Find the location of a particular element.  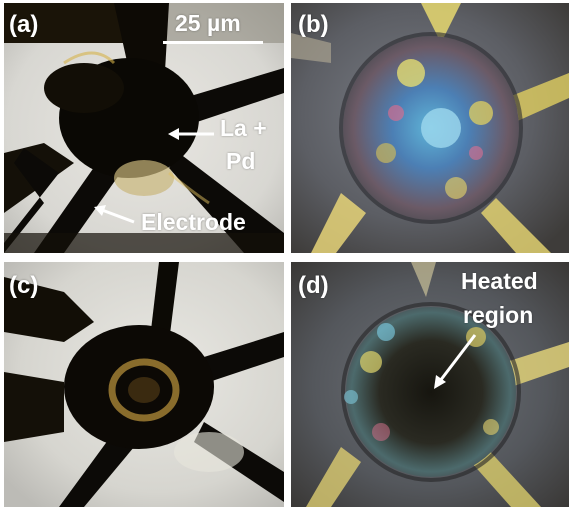

sample-label-line1: La + is located at coordinates (243, 128).